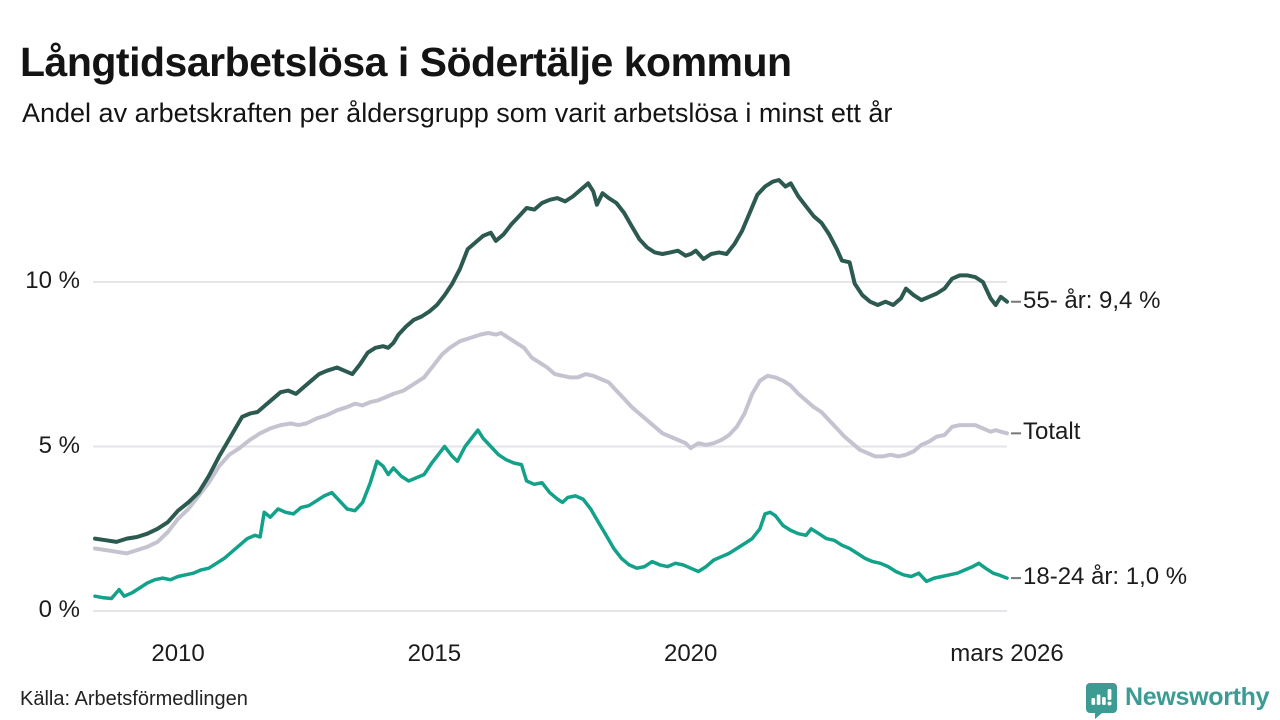  Describe the element at coordinates (1052, 432) in the screenshot. I see `series-label-Totalt: Totalt` at that location.